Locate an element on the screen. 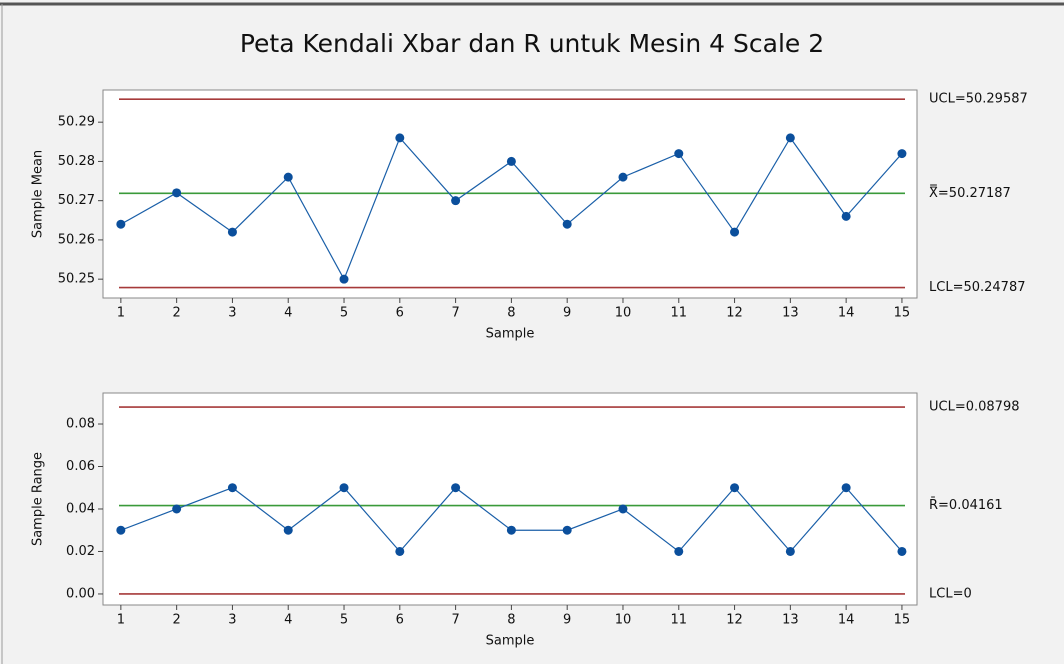 The width and height of the screenshot is (1064, 664). y-tick-label: 0.08 is located at coordinates (80, 424).